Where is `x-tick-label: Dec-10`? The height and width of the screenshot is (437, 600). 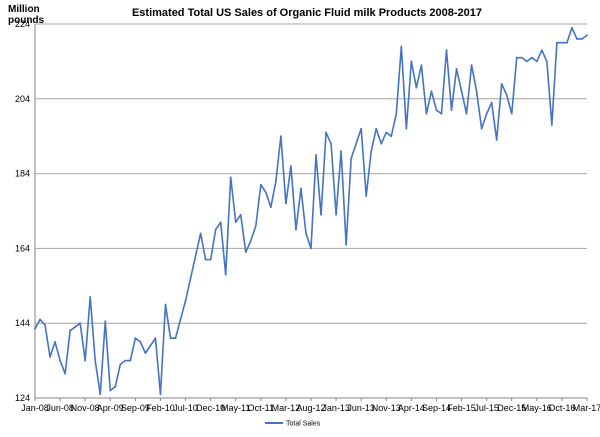
x-tick-label: Dec-10 is located at coordinates (210, 408).